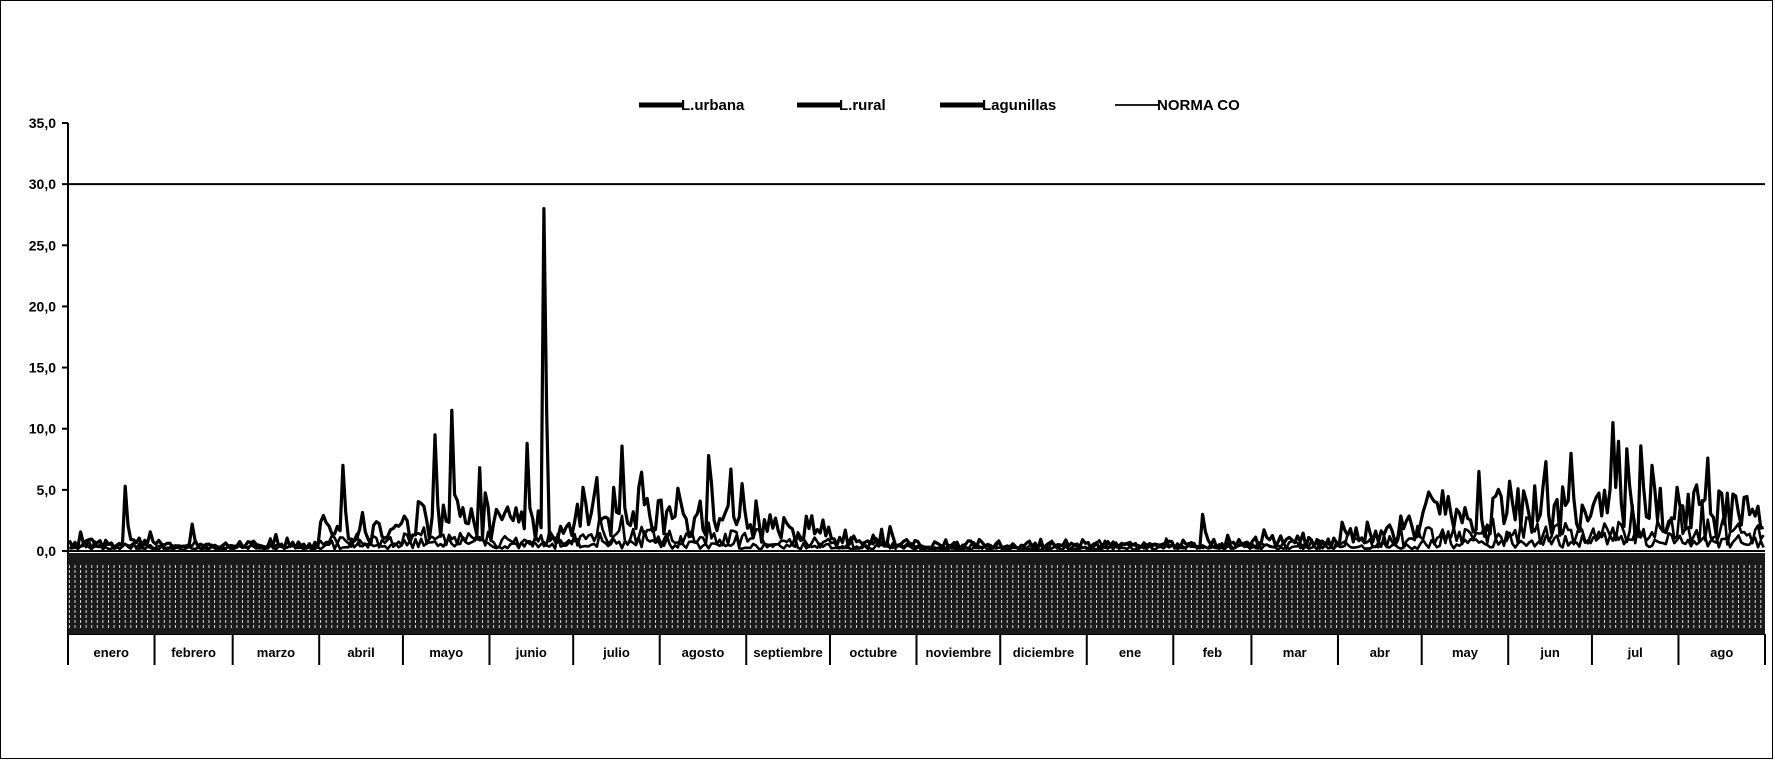 The image size is (1775, 761). Describe the element at coordinates (531, 652) in the screenshot. I see `category-label: junio` at that location.